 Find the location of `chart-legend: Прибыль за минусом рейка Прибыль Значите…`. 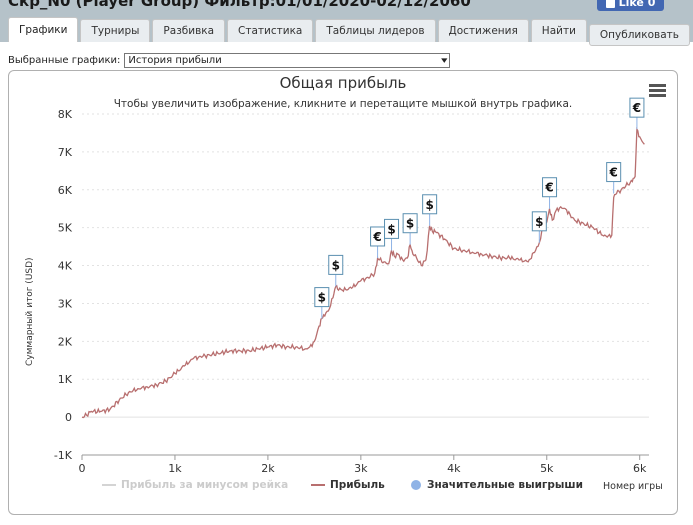

chart-legend: Прибыль за минусом рейка Прибыль Значите… is located at coordinates (343, 486).